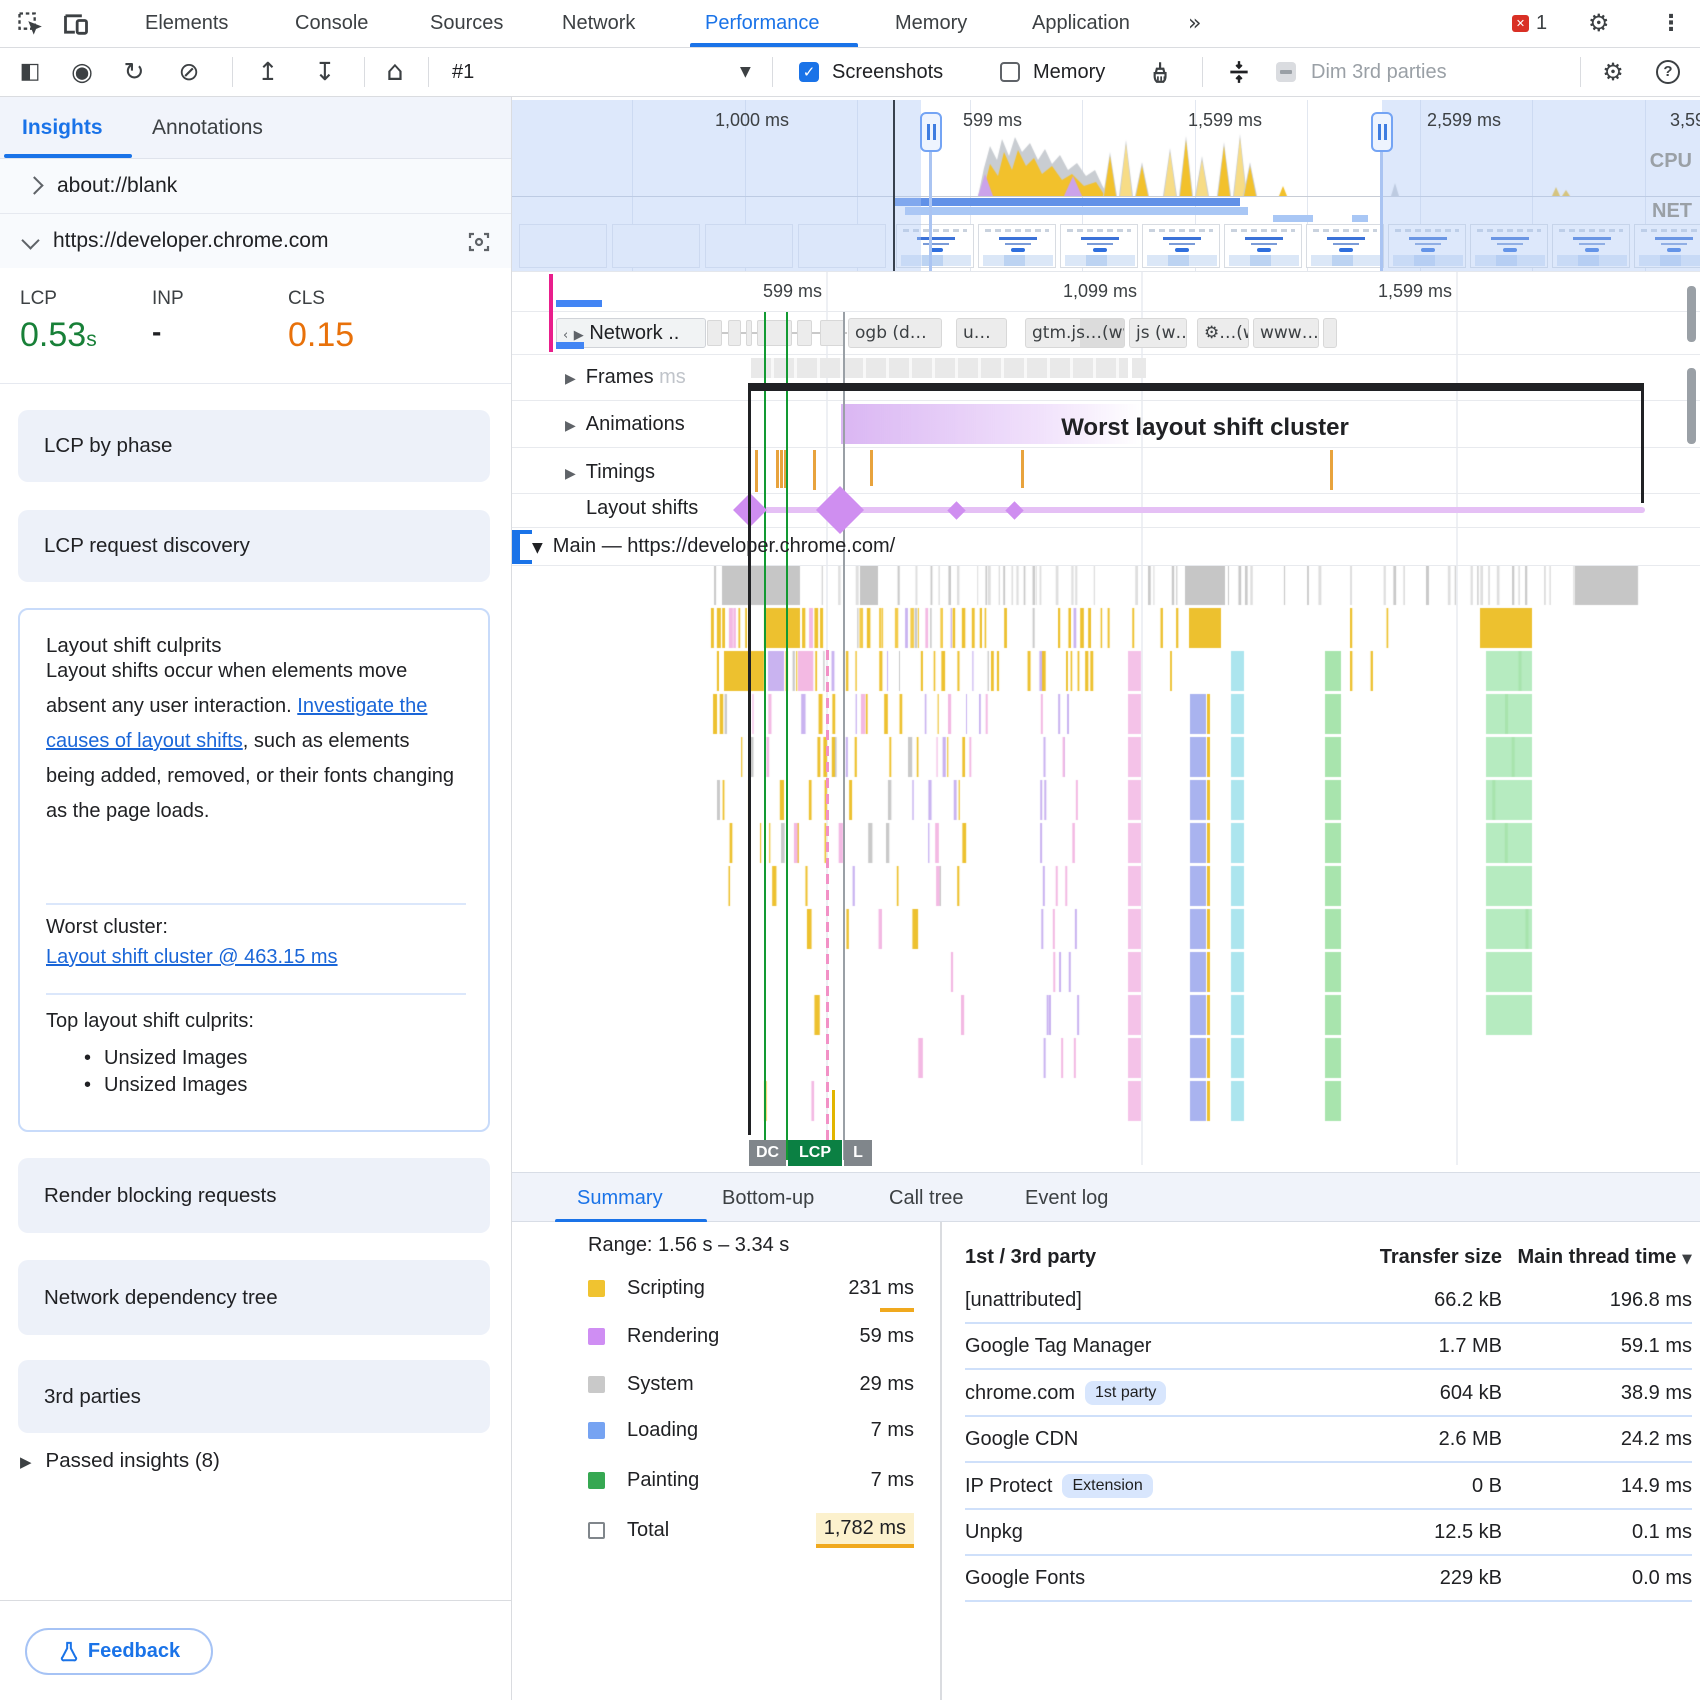 Image resolution: width=1700 pixels, height=1700 pixels. What do you see at coordinates (189, 71) in the screenshot?
I see `clear-icon: ⊘` at bounding box center [189, 71].